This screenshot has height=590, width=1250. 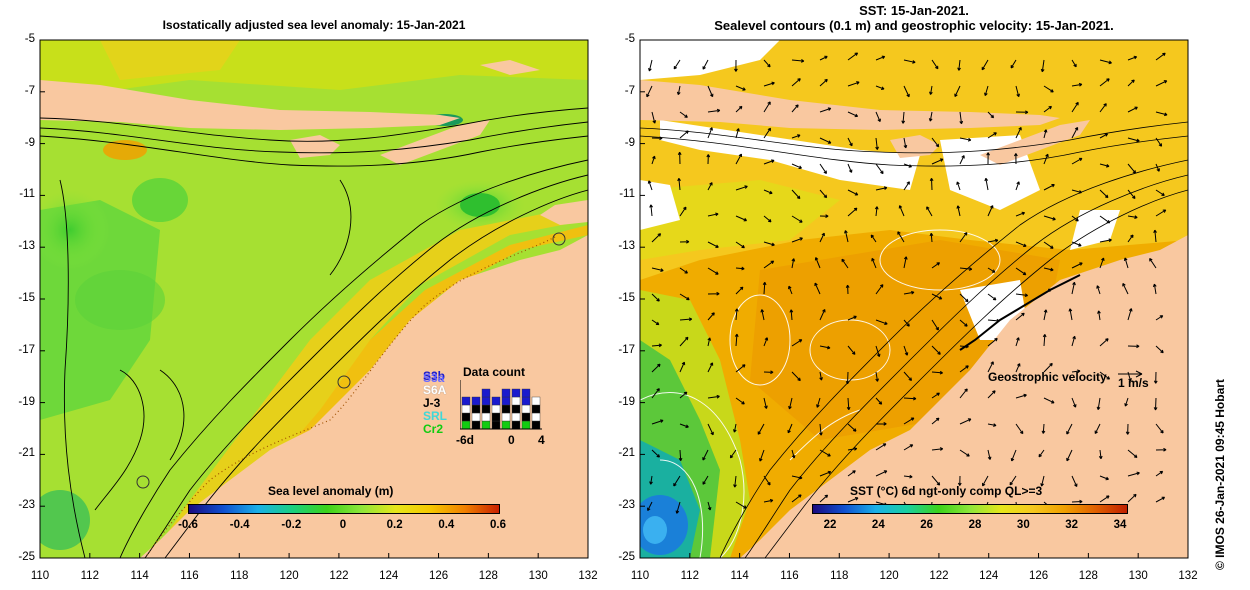 What do you see at coordinates (1038, 576) in the screenshot?
I see `right-x-tick-label: 126` at bounding box center [1038, 576].